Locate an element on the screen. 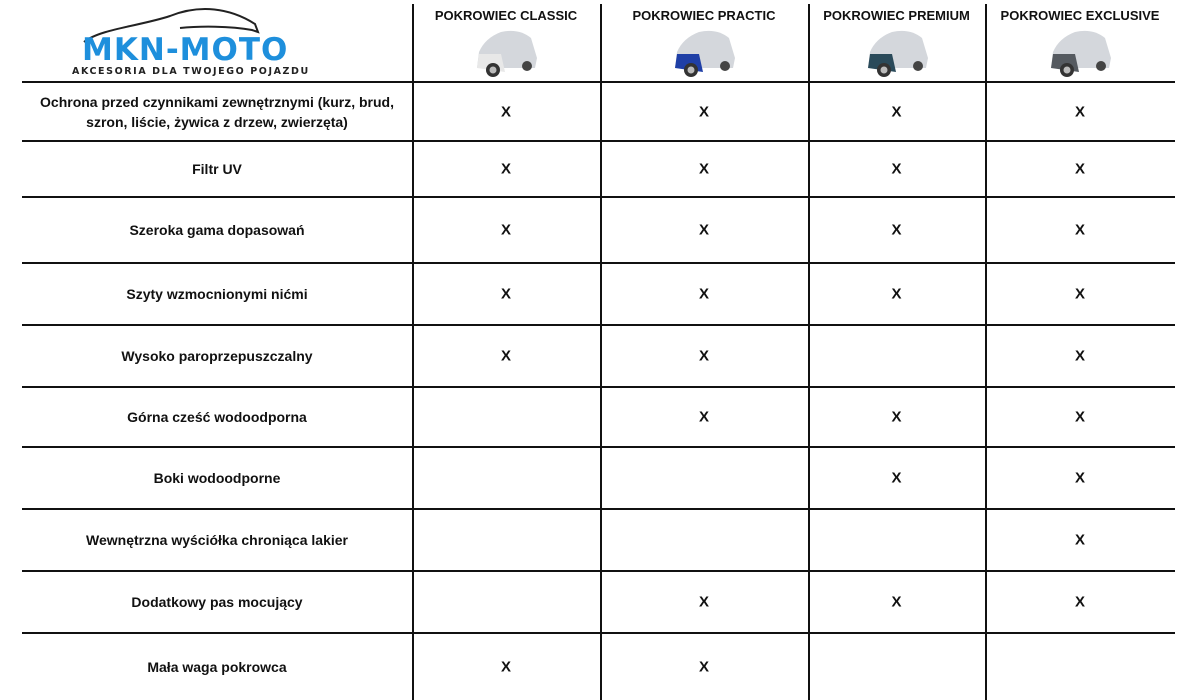 The height and width of the screenshot is (700, 1200). brand-name: MKN-MOTO is located at coordinates (185, 50).